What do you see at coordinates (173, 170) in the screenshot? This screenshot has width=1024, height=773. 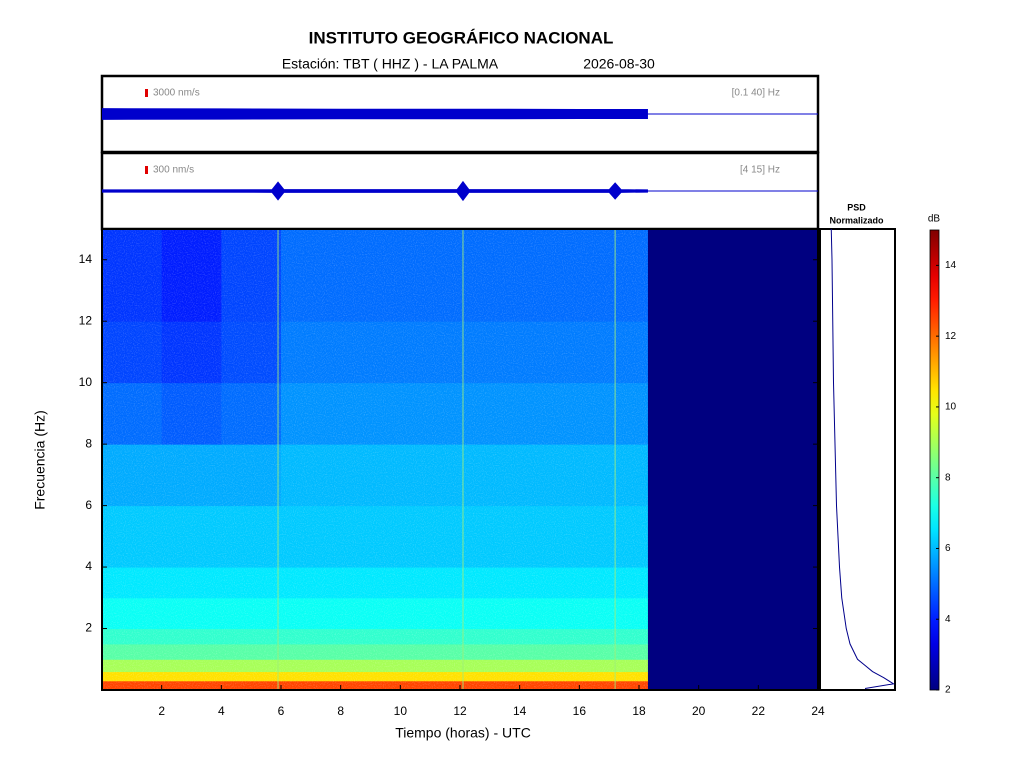 I see `scale-label: 300 nm/s` at bounding box center [173, 170].